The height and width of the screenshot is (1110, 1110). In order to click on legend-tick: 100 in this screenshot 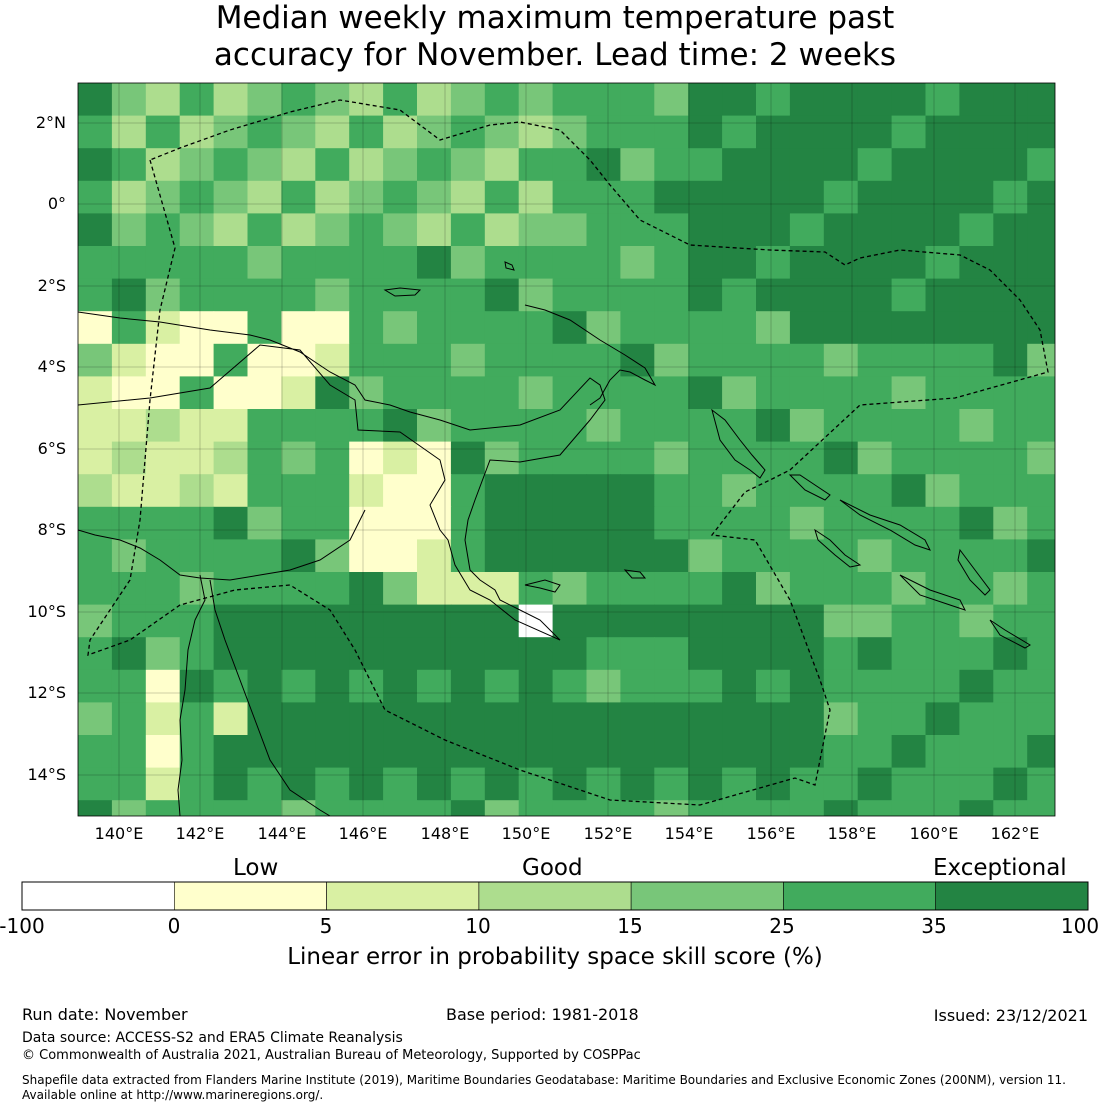, I will do `click(1080, 926)`.